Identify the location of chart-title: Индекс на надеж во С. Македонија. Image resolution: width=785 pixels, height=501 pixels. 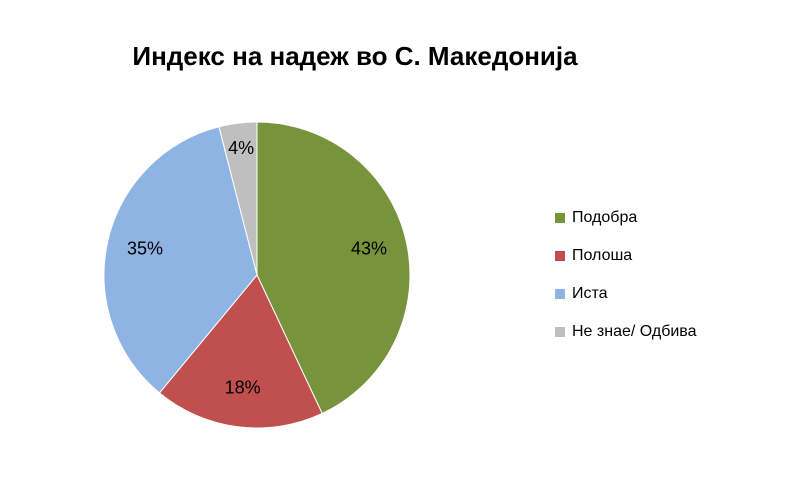
(355, 56).